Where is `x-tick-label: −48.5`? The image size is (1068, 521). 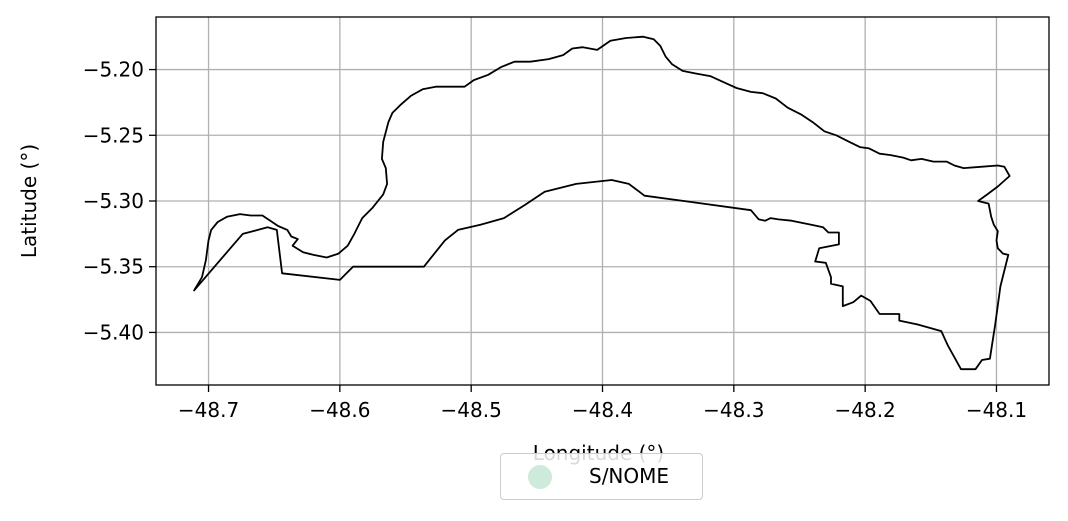 x-tick-label: −48.5 is located at coordinates (471, 410).